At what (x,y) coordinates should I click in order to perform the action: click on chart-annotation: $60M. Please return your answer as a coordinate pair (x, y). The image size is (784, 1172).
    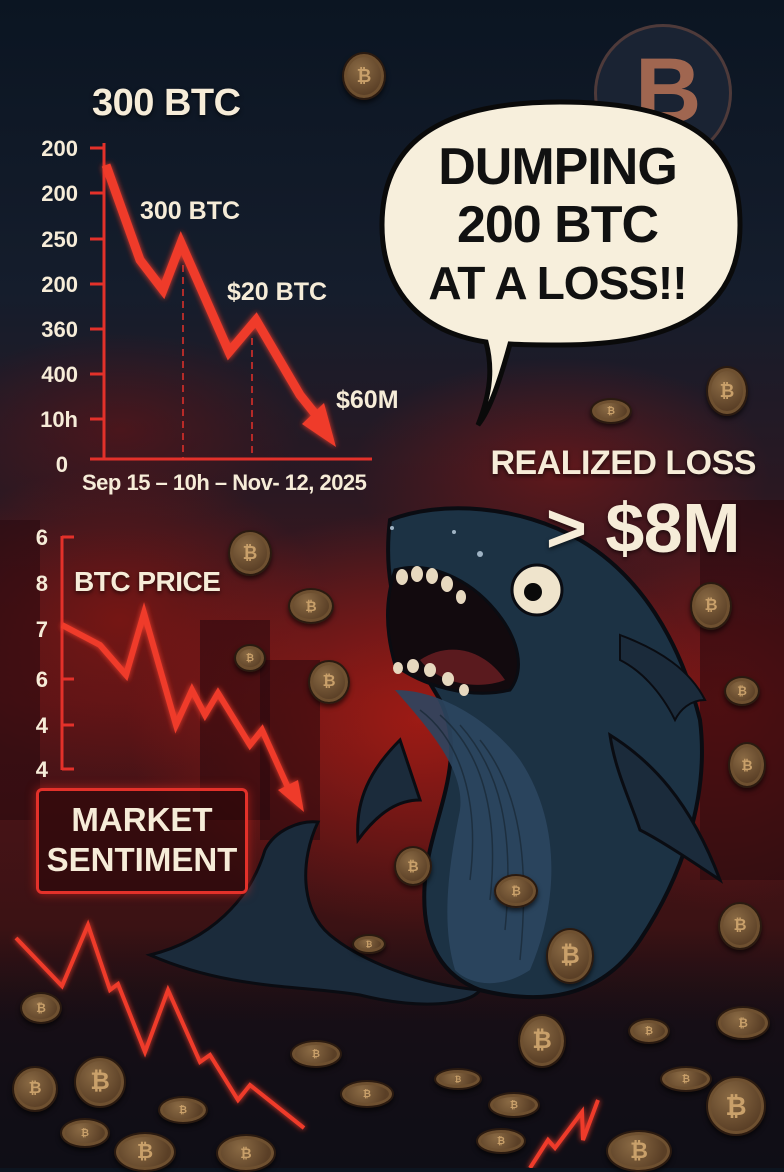
    Looking at the image, I should click on (367, 400).